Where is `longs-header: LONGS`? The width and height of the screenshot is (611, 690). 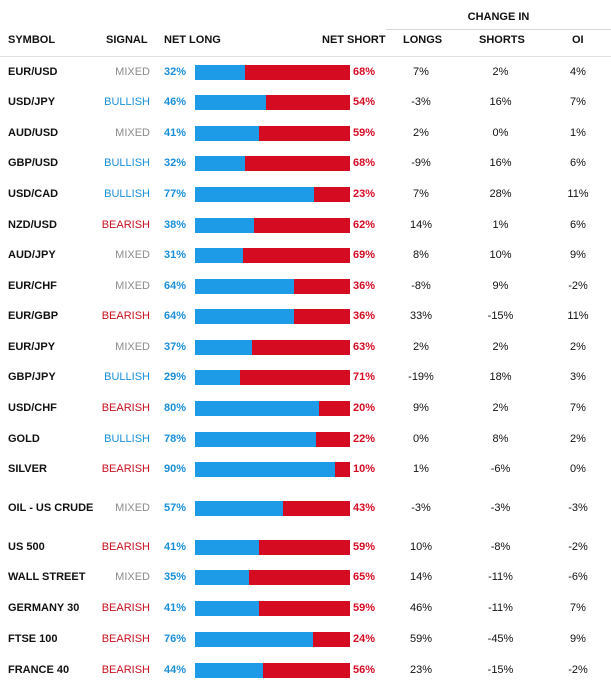 longs-header: LONGS is located at coordinates (423, 40).